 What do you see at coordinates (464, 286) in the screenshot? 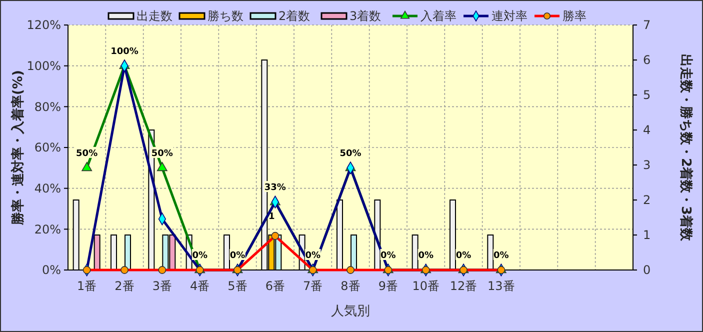
I see `x-tick-label: 12番` at bounding box center [464, 286].